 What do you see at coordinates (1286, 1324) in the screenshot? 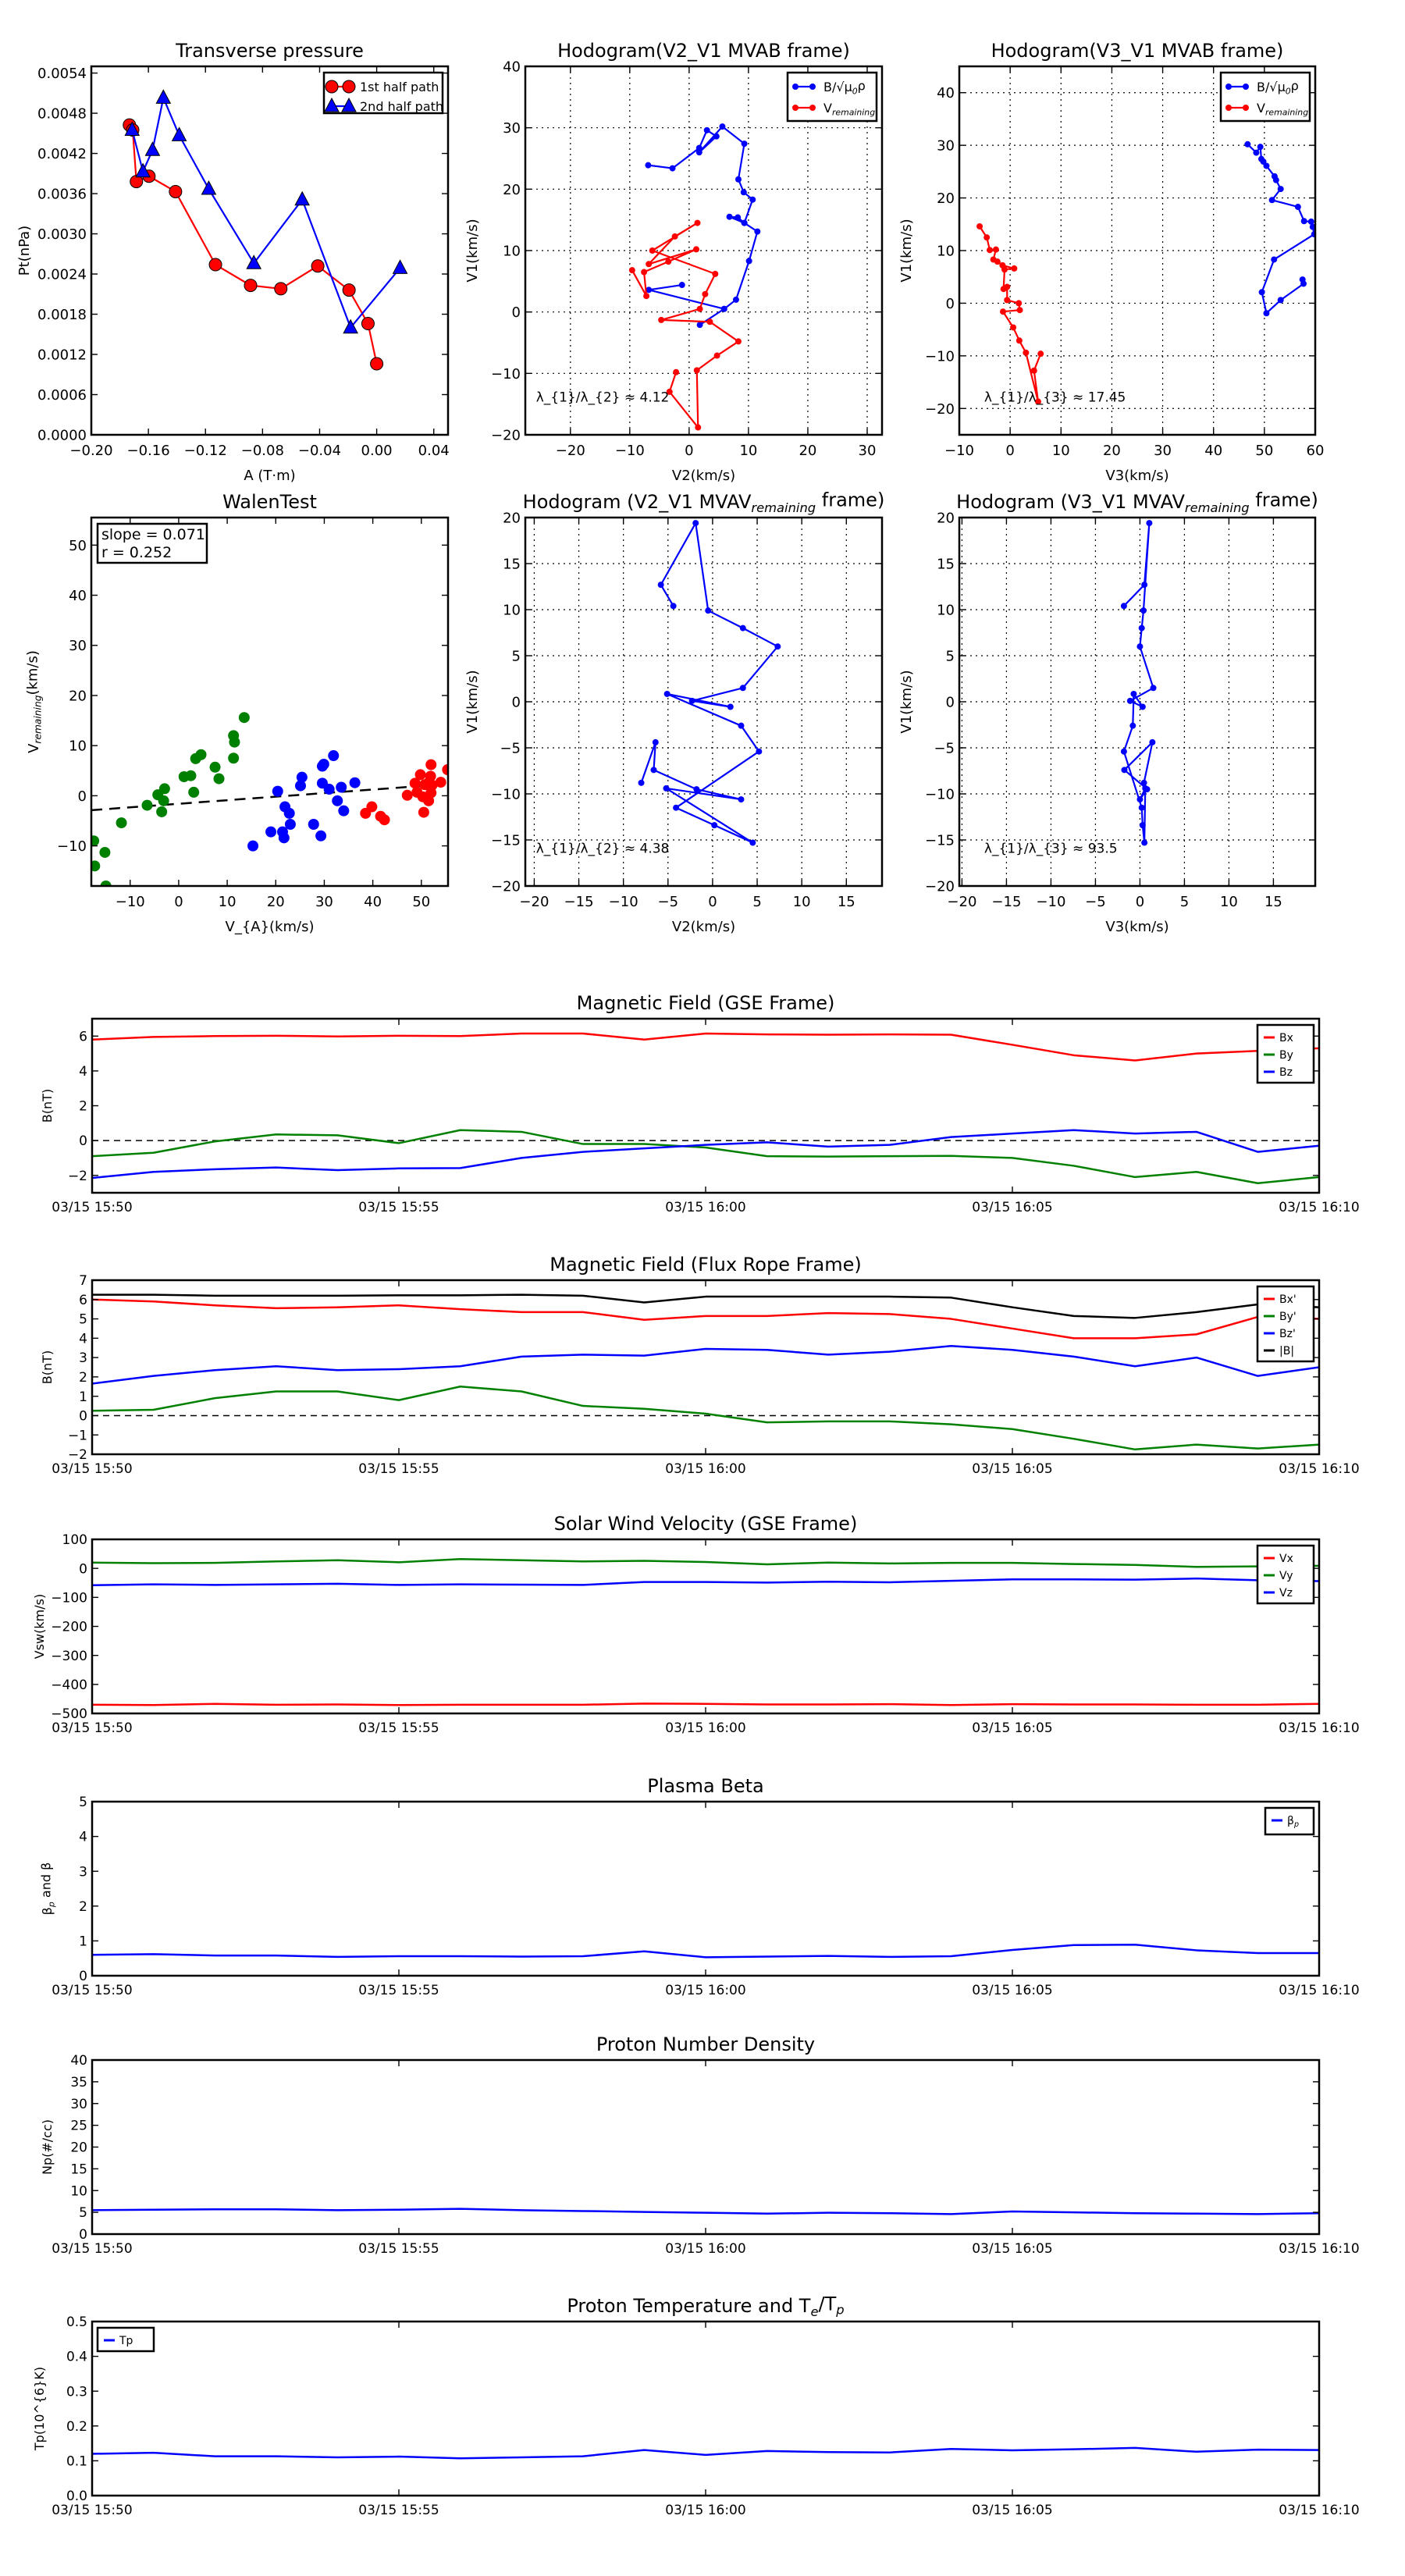
I see `legend: Bx' By' Bz' |B|` at bounding box center [1286, 1324].